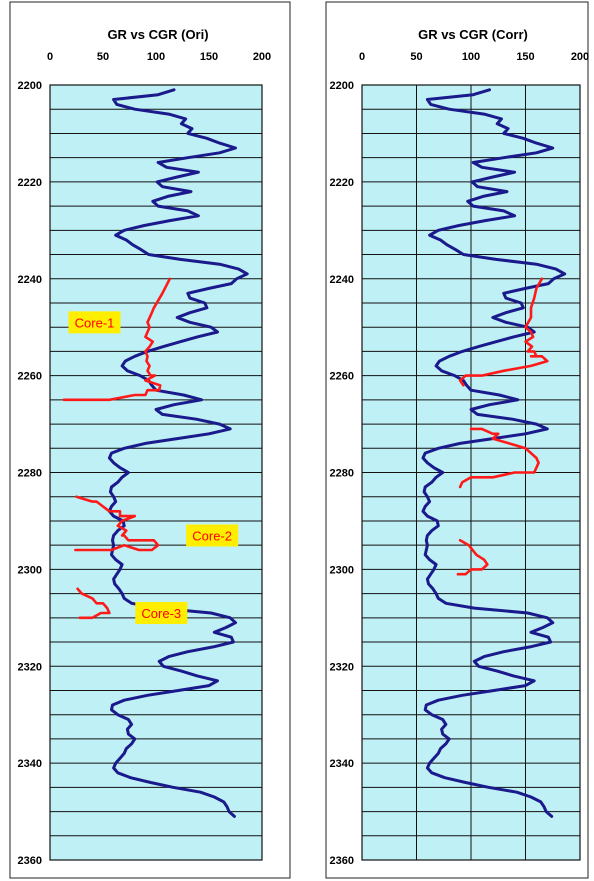  What do you see at coordinates (473, 34) in the screenshot?
I see `chart-title: GR vs CGR (Corr)` at bounding box center [473, 34].